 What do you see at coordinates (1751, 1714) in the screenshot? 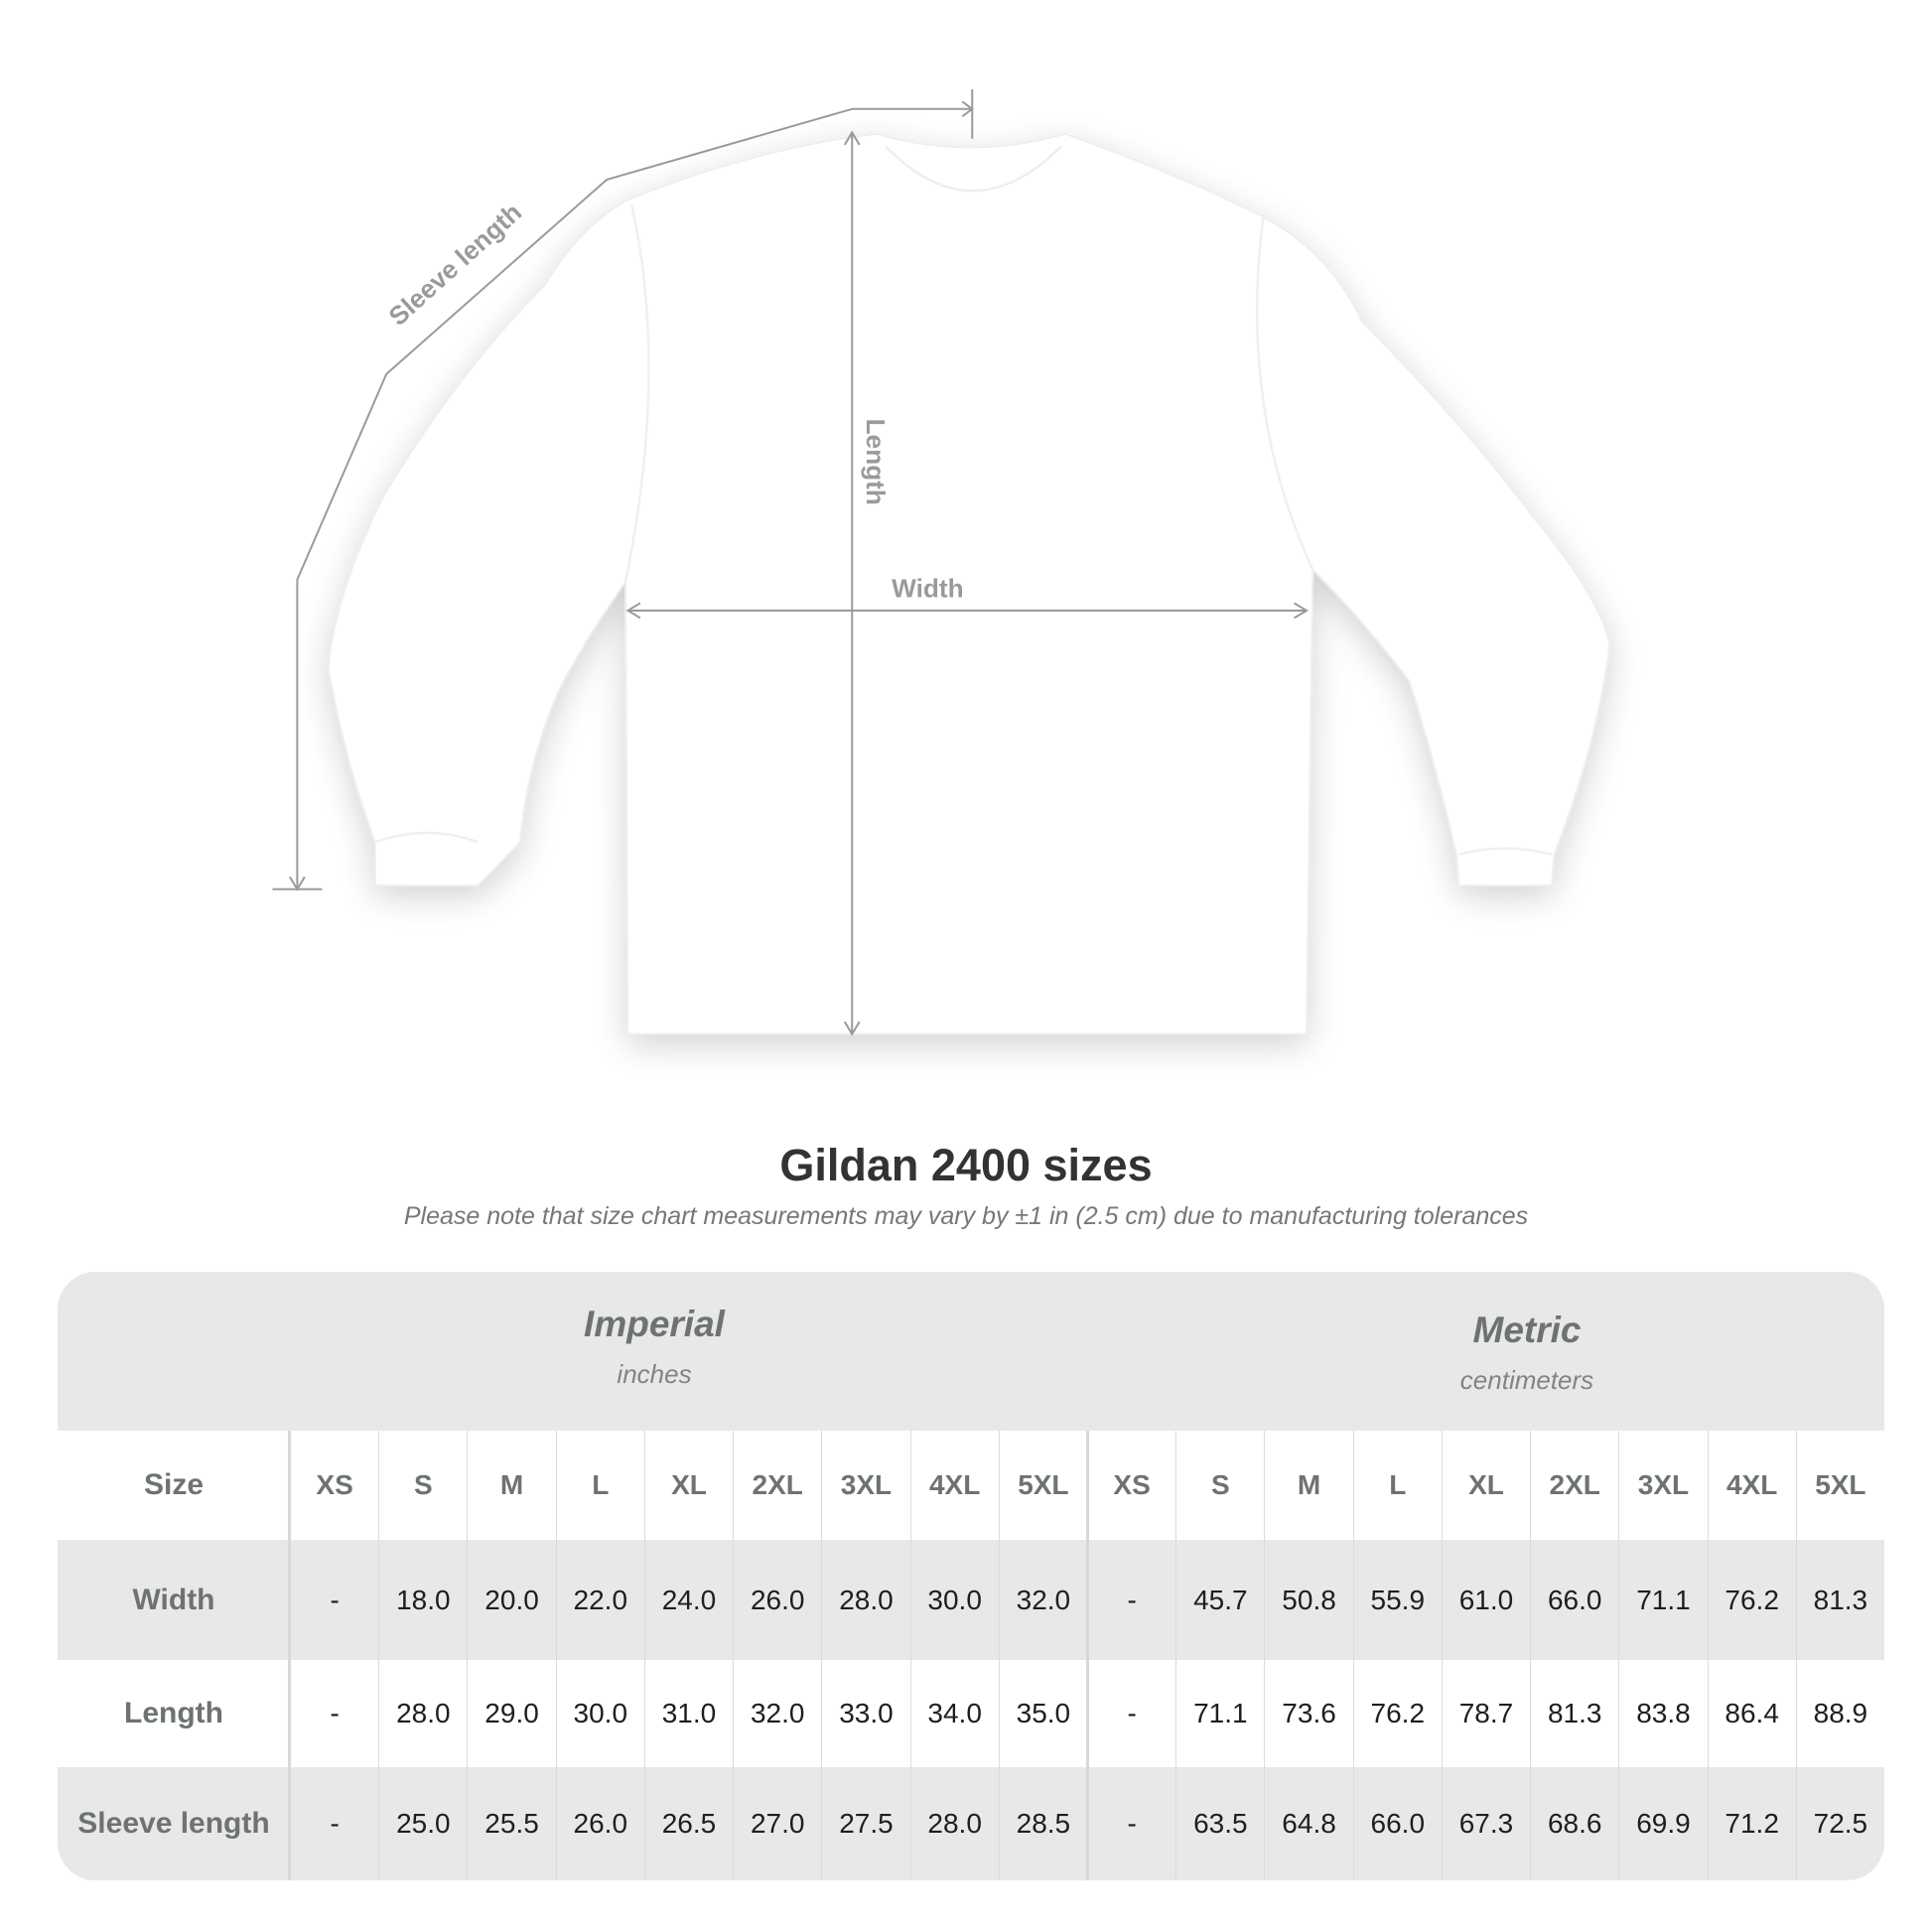
I see `table-cell: 86.4` at bounding box center [1751, 1714].